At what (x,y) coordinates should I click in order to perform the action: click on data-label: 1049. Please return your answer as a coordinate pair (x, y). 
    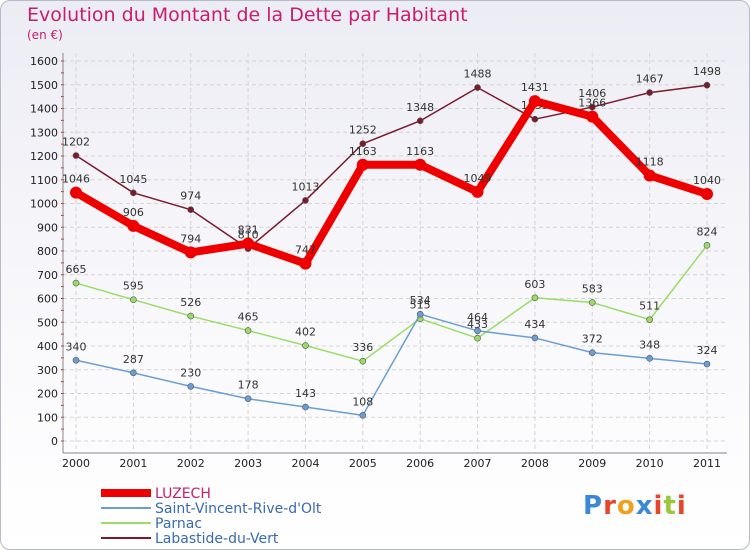
    Looking at the image, I should click on (478, 178).